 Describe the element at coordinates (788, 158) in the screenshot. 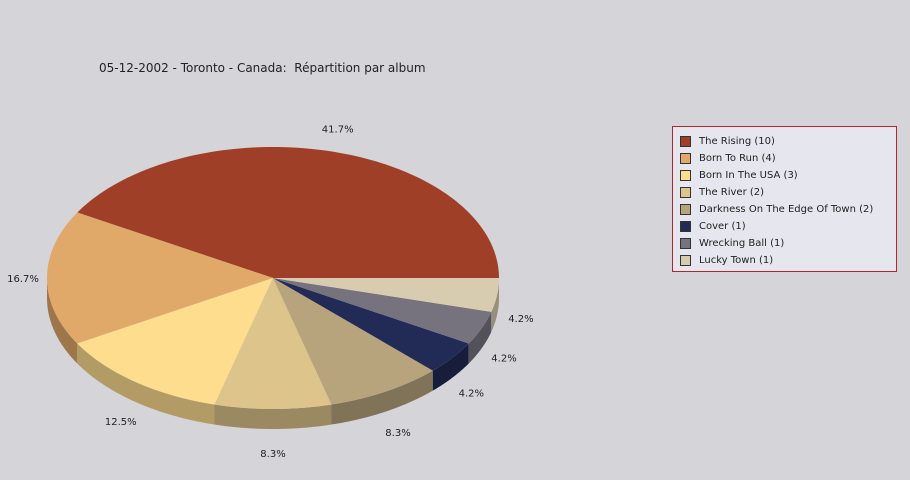

I see `legend-item: Born To Run (4)` at that location.